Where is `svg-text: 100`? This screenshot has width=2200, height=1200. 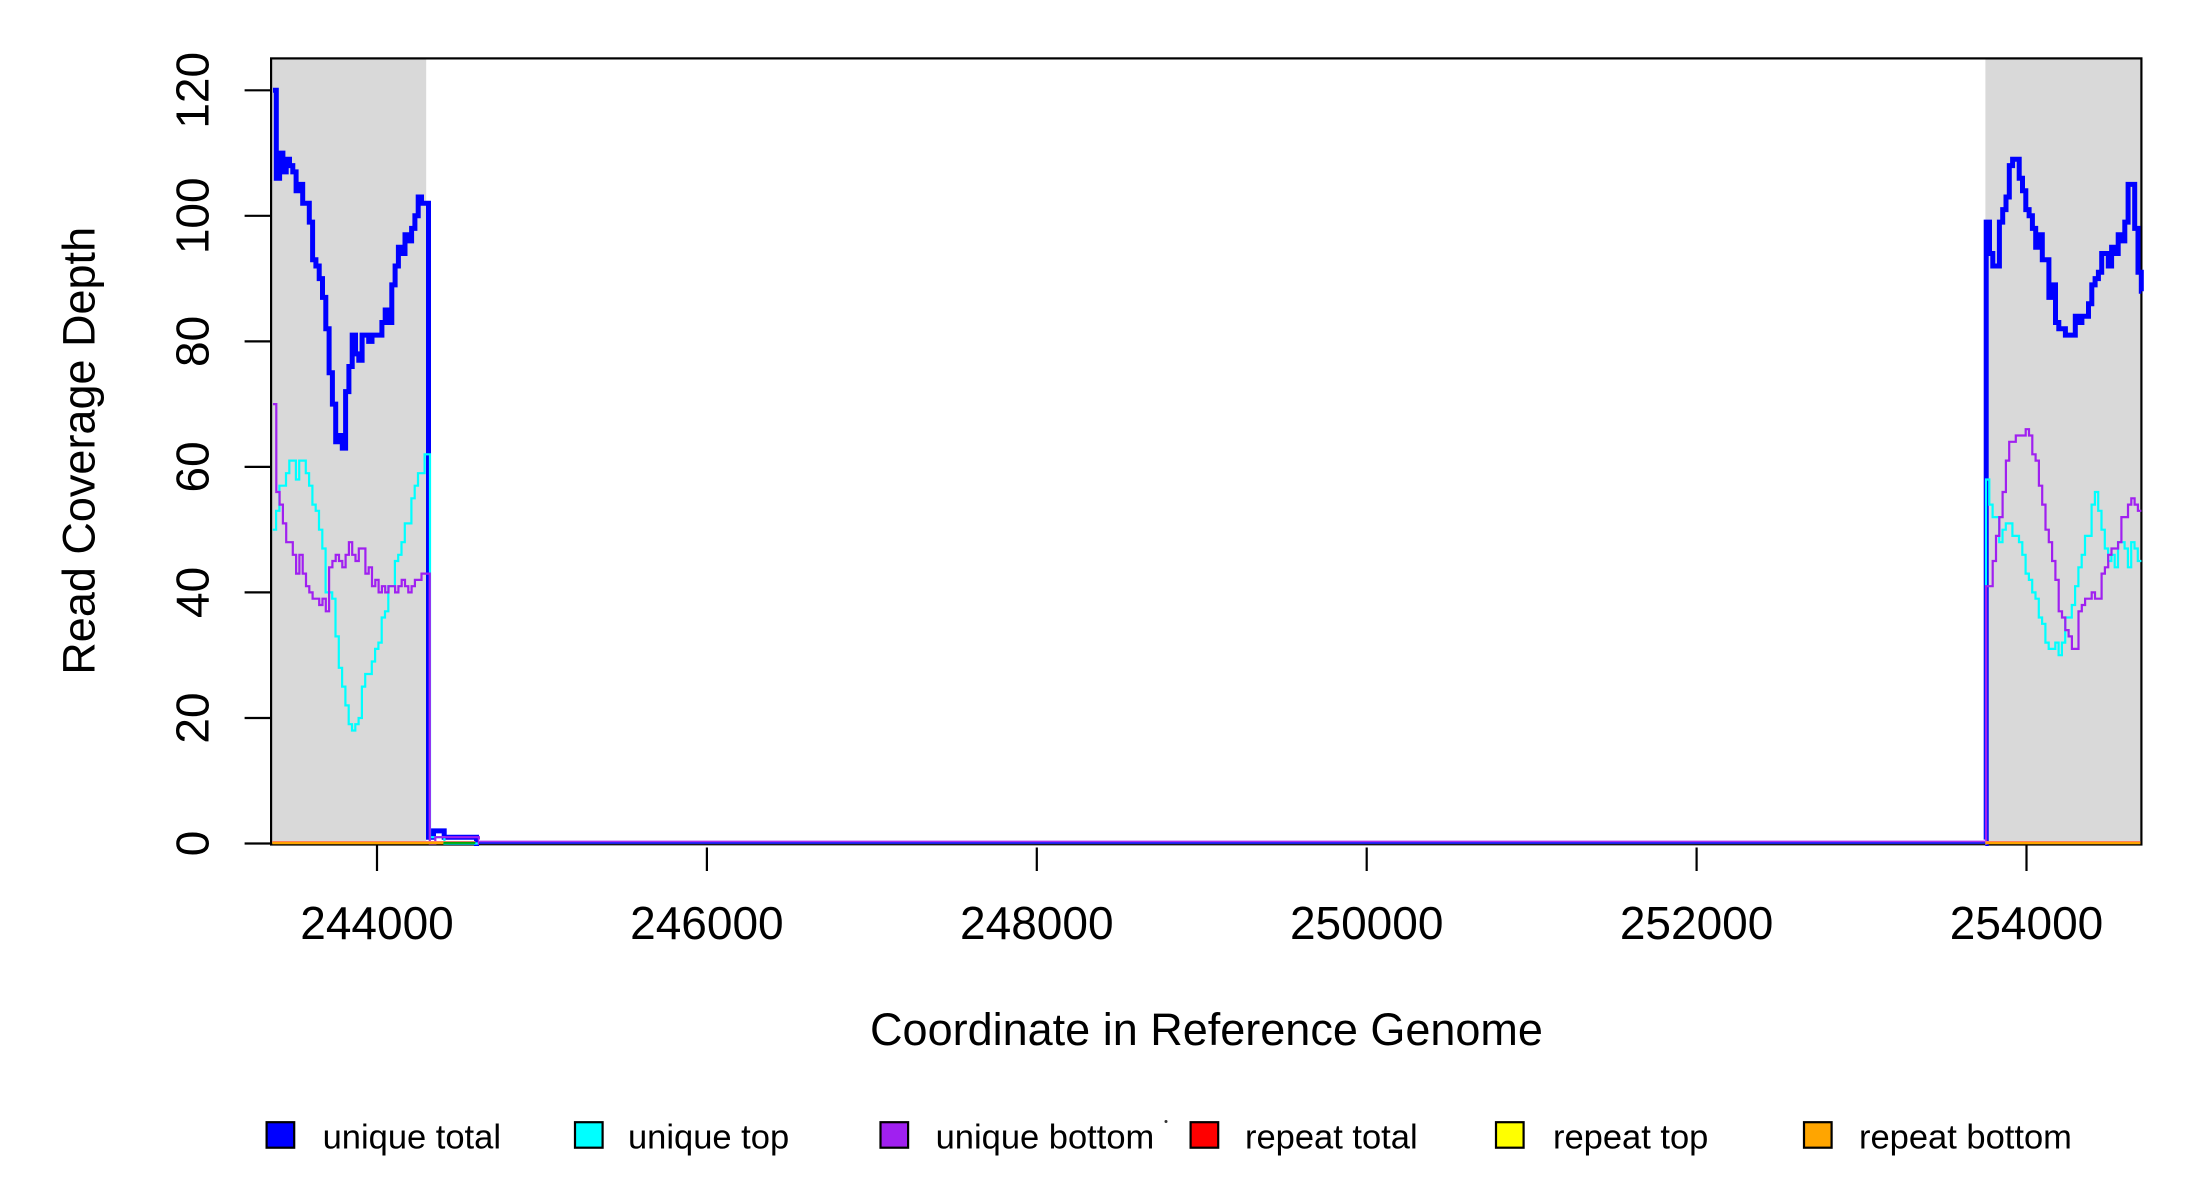 svg-text: 100 is located at coordinates (193, 215).